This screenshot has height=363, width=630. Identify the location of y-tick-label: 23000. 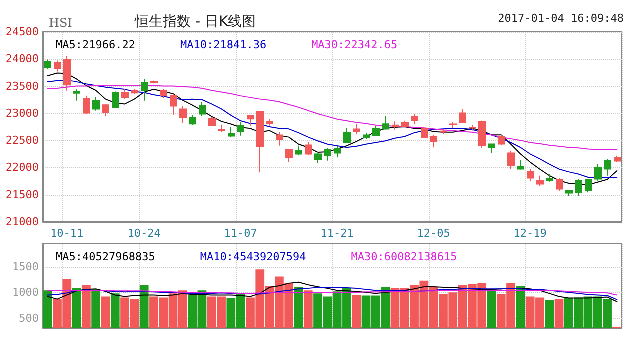
(22, 113).